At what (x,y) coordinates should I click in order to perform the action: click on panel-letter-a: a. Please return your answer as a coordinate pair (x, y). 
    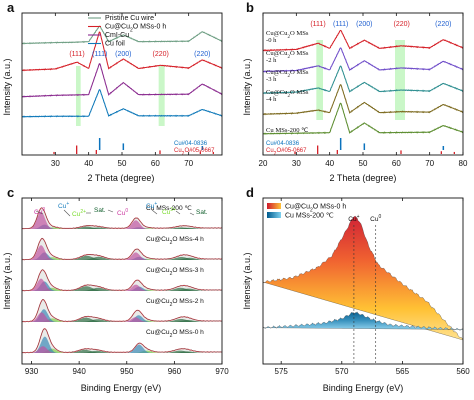
    Looking at the image, I should click on (11, 7).